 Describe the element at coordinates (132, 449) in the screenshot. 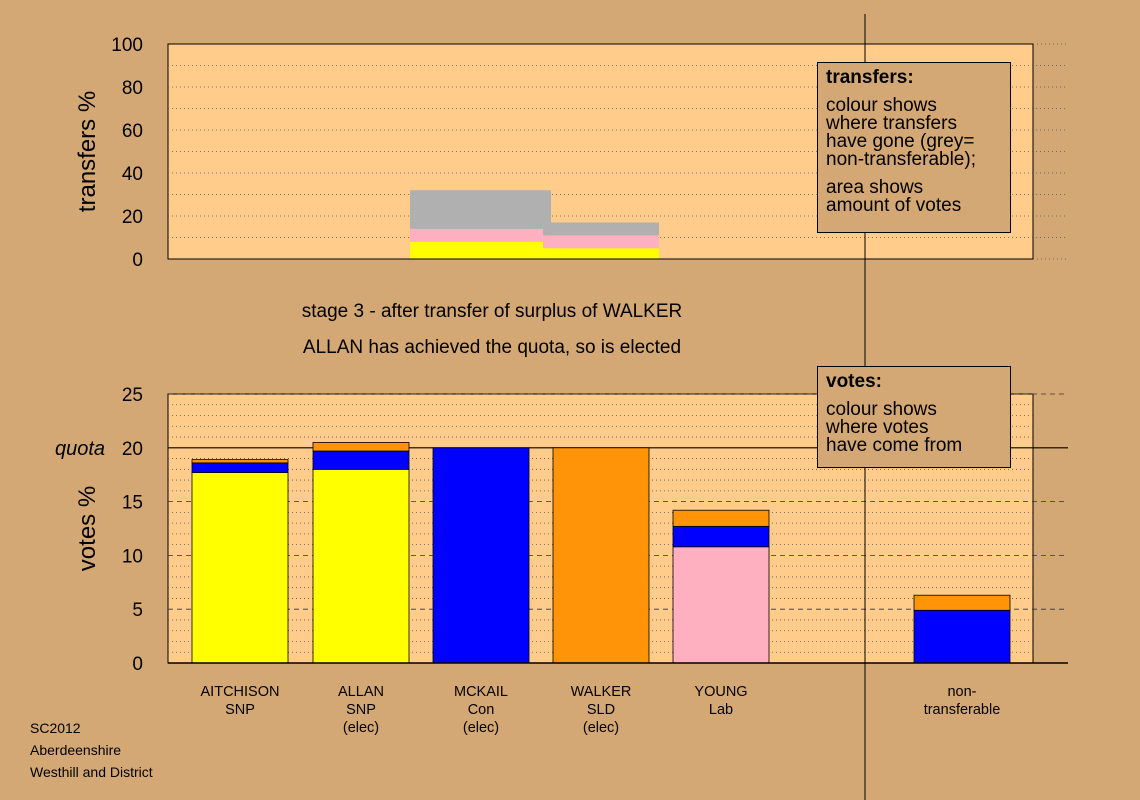

I see `votes-y-tick-label: 20` at that location.